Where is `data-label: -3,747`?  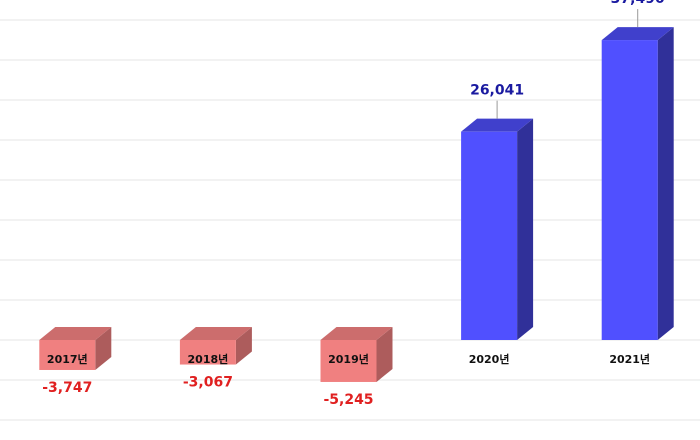 data-label: -3,747 is located at coordinates (67, 388).